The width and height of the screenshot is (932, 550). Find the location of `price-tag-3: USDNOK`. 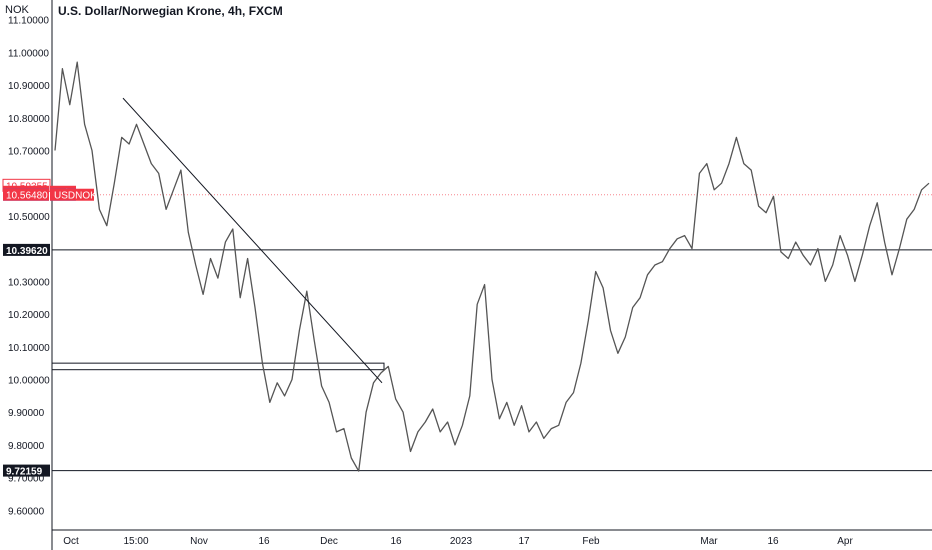

price-tag-3: USDNOK is located at coordinates (75, 196).